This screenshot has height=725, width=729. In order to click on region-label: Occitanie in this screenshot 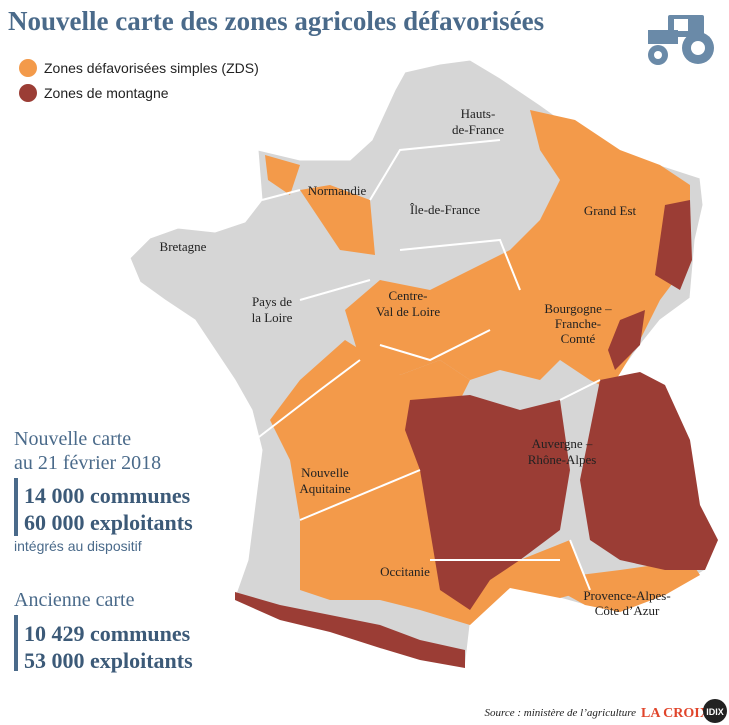, I will do `click(405, 571)`.